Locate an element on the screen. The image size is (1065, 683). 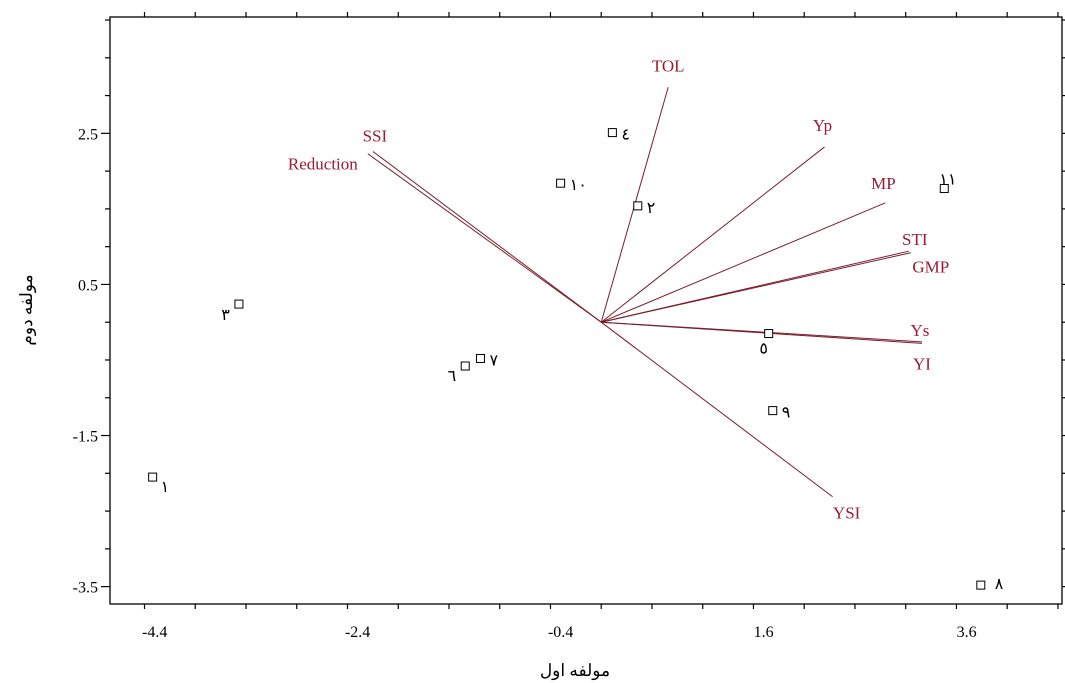
vector-label: TOL is located at coordinates (668, 65).